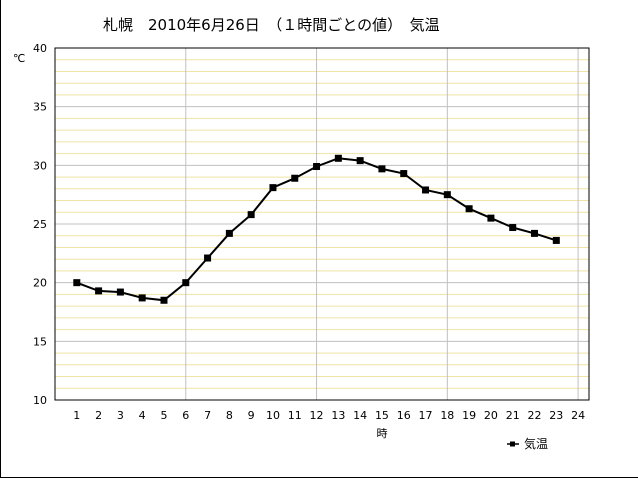  What do you see at coordinates (338, 415) in the screenshot?
I see `x-tick-label: 13` at bounding box center [338, 415].